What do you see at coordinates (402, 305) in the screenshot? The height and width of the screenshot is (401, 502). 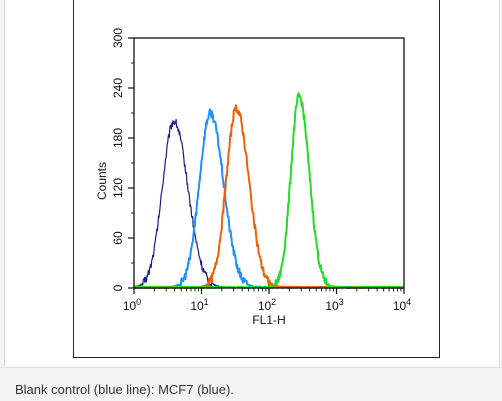 I see `x-tick-label: 10⁴` at bounding box center [402, 305].